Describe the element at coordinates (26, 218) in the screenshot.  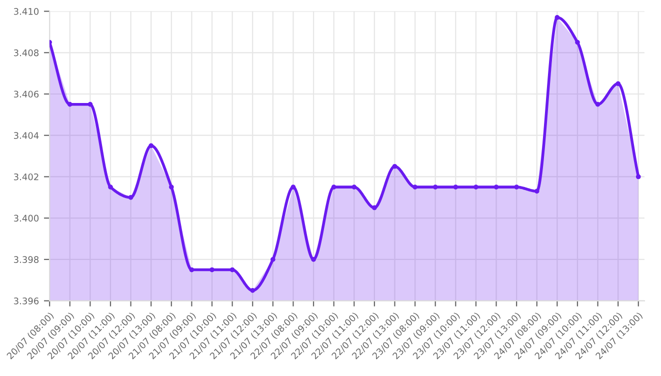
I see `y-tick-label: 3.400` at that location.